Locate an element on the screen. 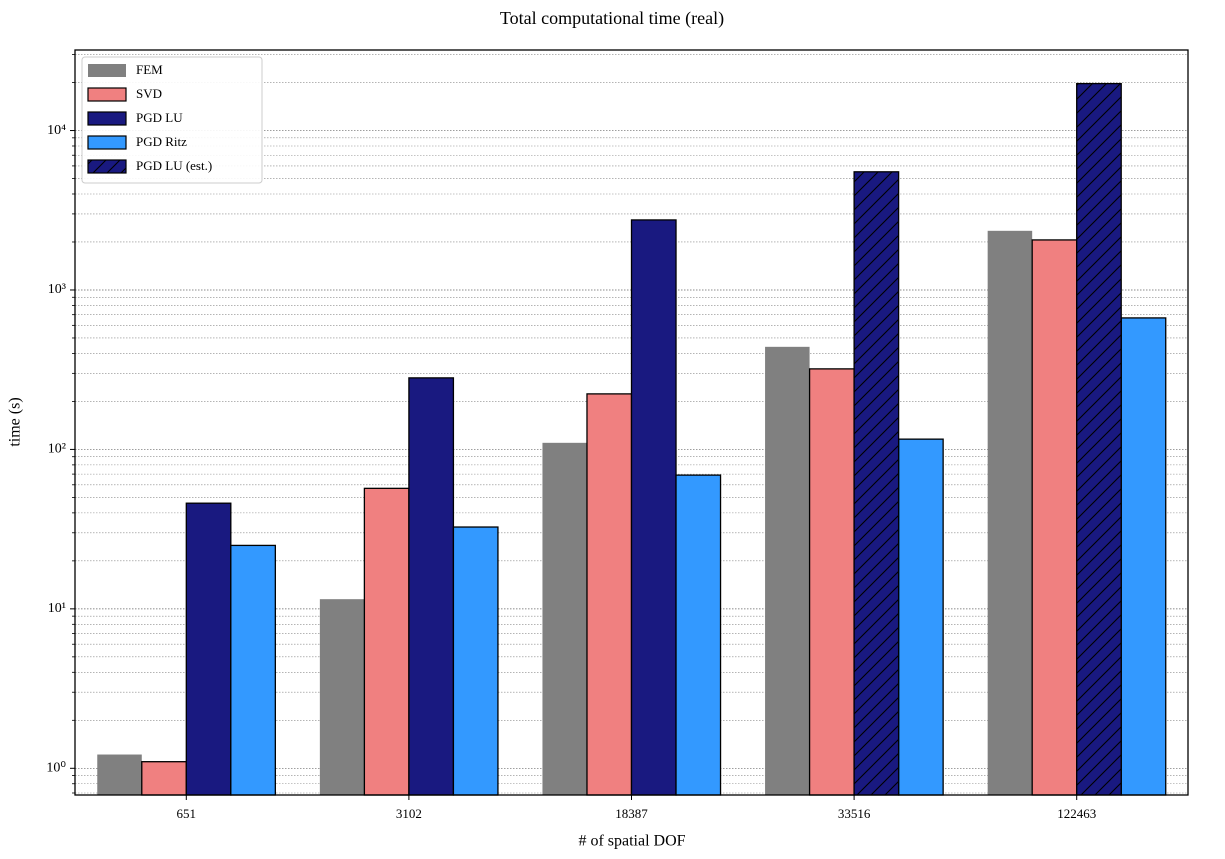  legend-label: PGD LU is located at coordinates (159, 117).